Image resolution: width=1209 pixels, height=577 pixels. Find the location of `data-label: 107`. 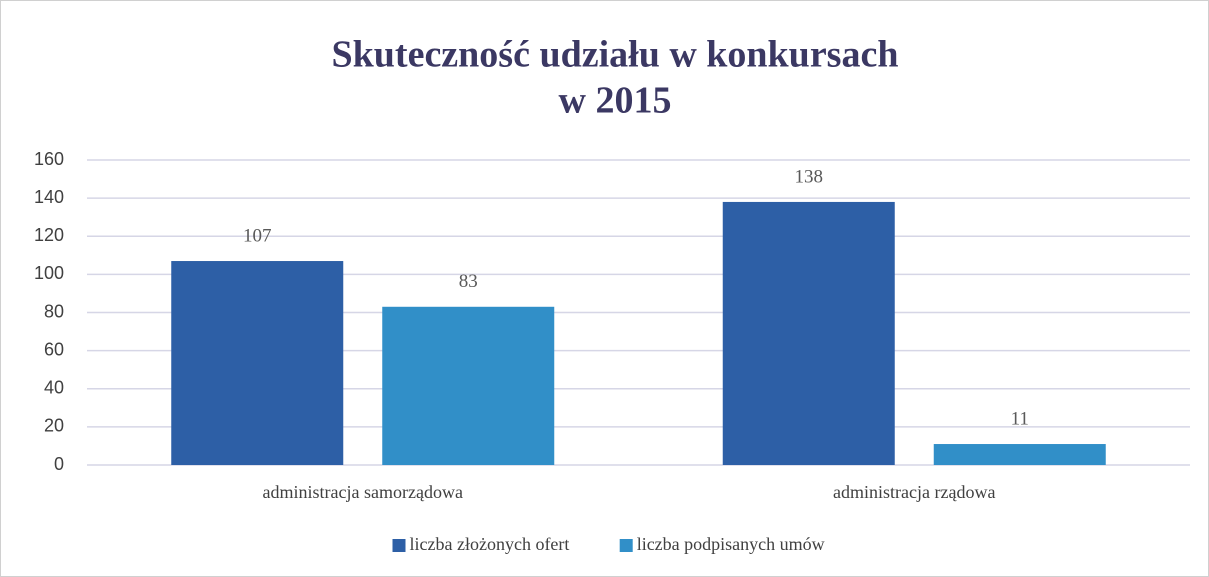

data-label: 107 is located at coordinates (257, 235).